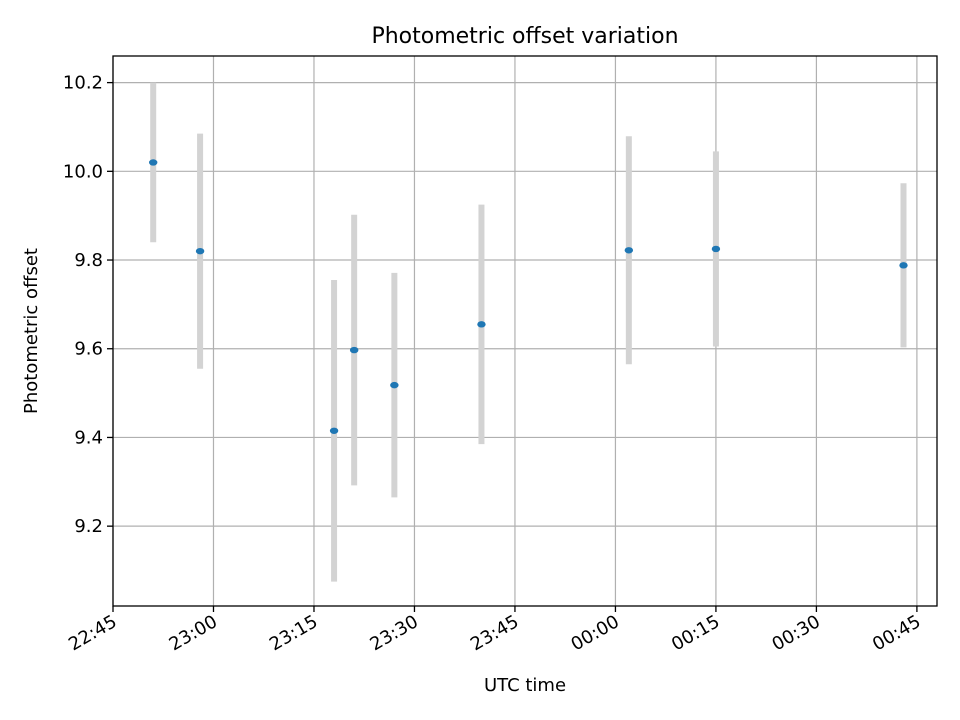 The image size is (960, 720). What do you see at coordinates (193, 633) in the screenshot?
I see `x-tick-label: 23:00` at bounding box center [193, 633].